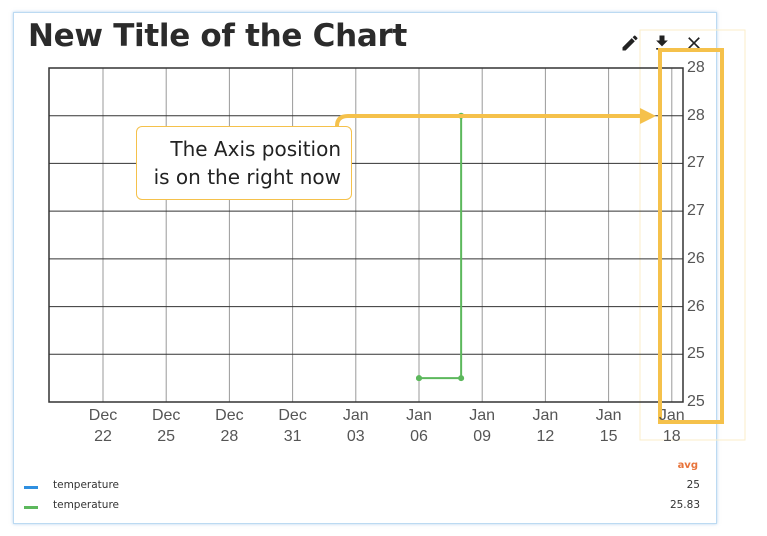 Image resolution: width=767 pixels, height=536 pixels. Describe the element at coordinates (630, 43) in the screenshot. I see `pencil-icon` at that location.